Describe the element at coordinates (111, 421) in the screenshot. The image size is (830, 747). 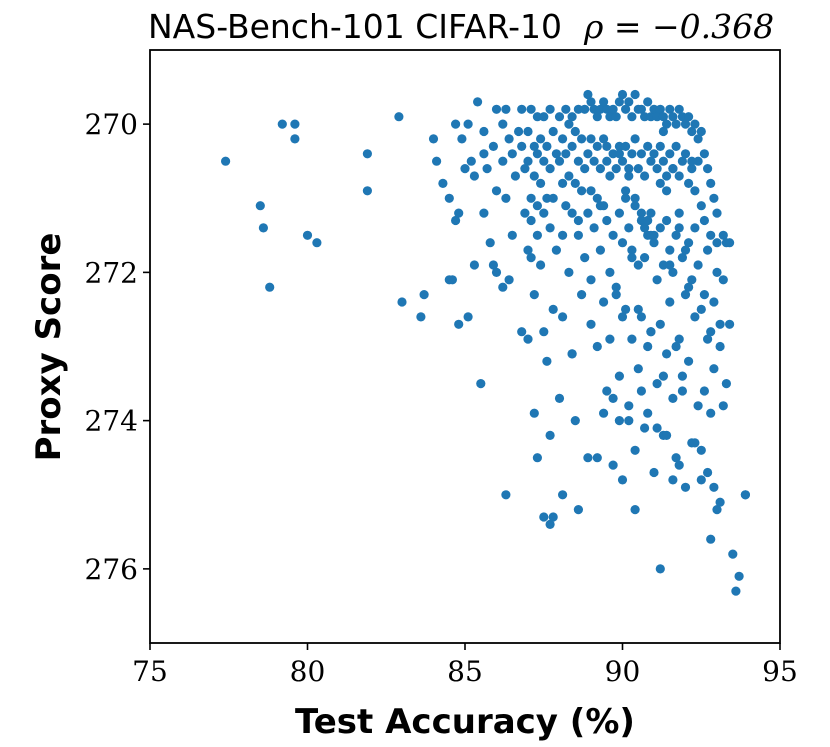
I see `y-tick-label: 274` at that location.